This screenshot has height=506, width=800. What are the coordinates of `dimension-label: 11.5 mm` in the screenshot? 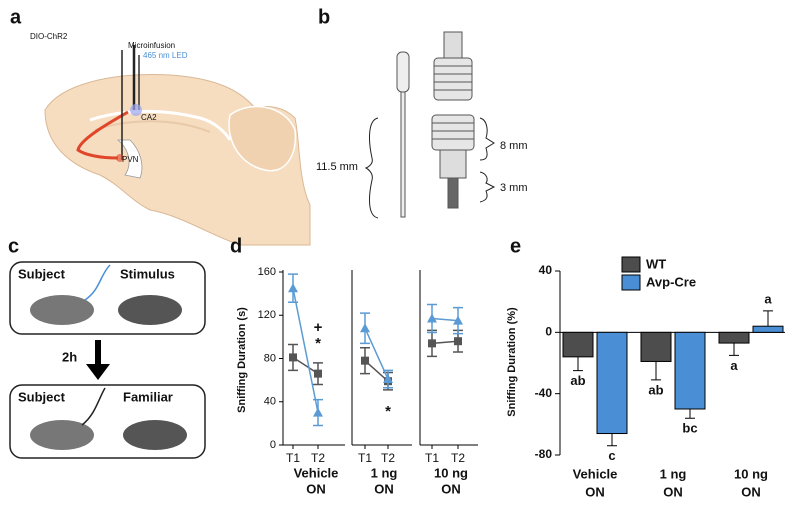 It's located at (337, 167).